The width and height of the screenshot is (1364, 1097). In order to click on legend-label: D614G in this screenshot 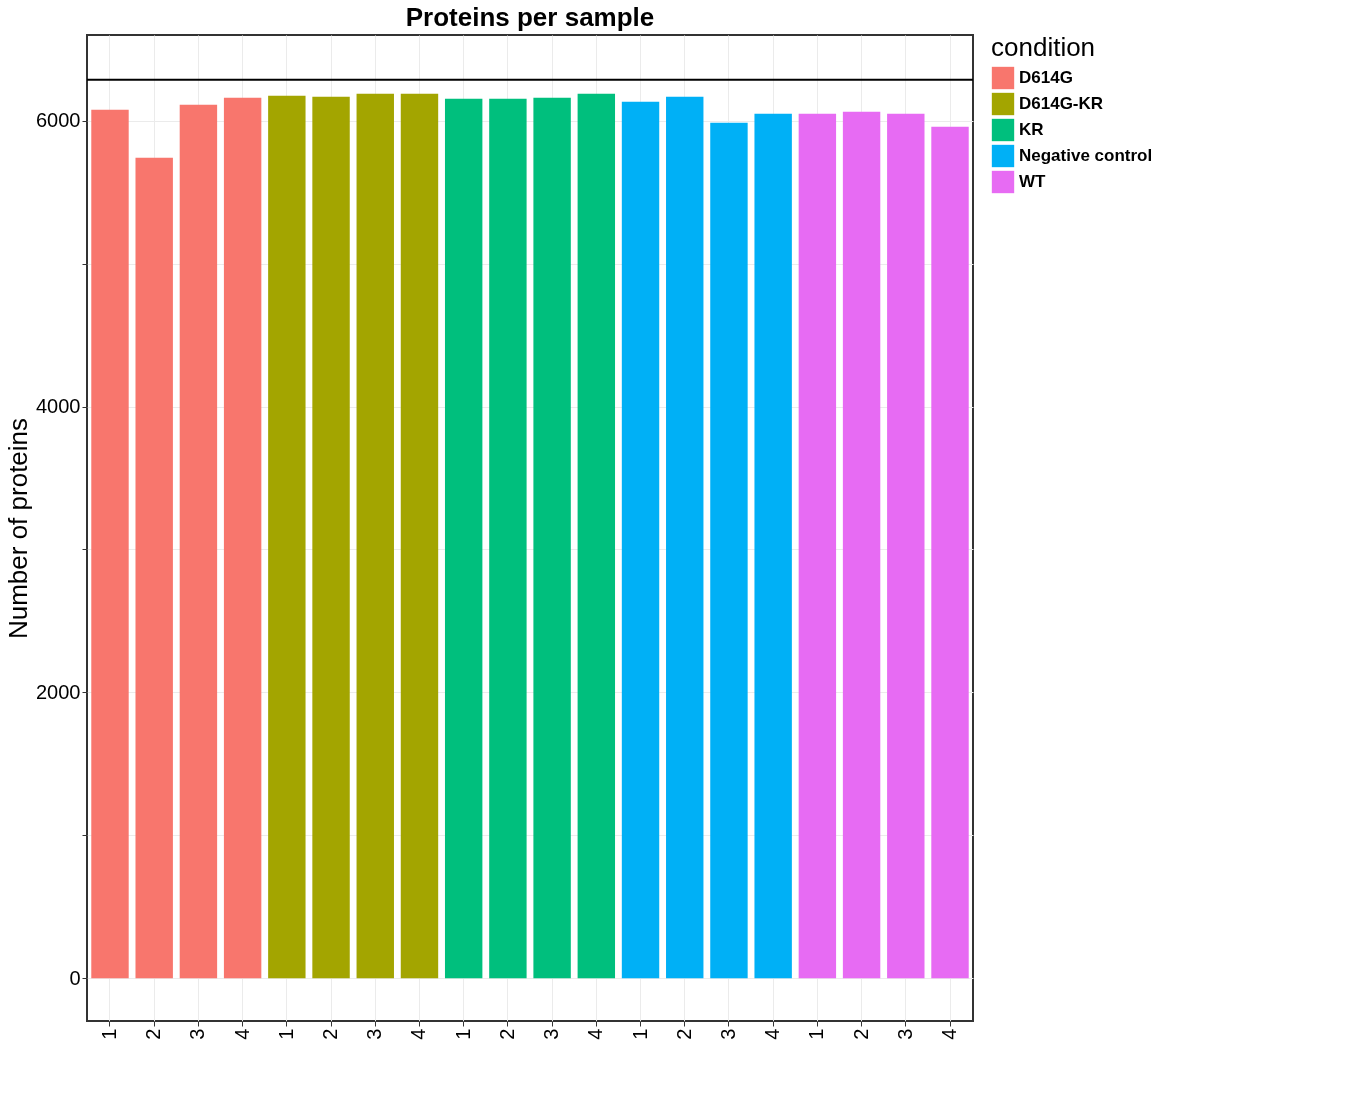, I will do `click(1046, 77)`.